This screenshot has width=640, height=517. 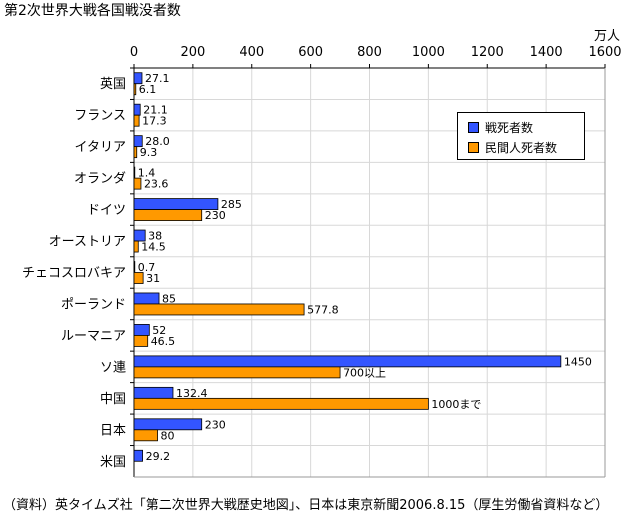 I want to click on chart-title: 第2次世界大戦各国戦没者数, so click(x=92, y=11).